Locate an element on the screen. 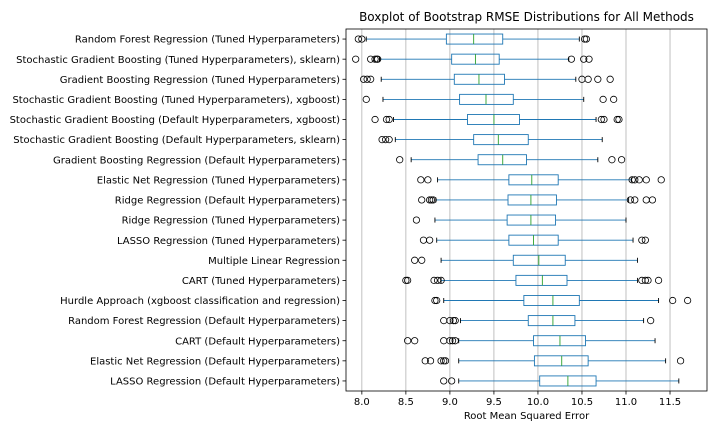 Image resolution: width=720 pixels, height=432 pixels. x-tick-label: 9.5 is located at coordinates (494, 402).